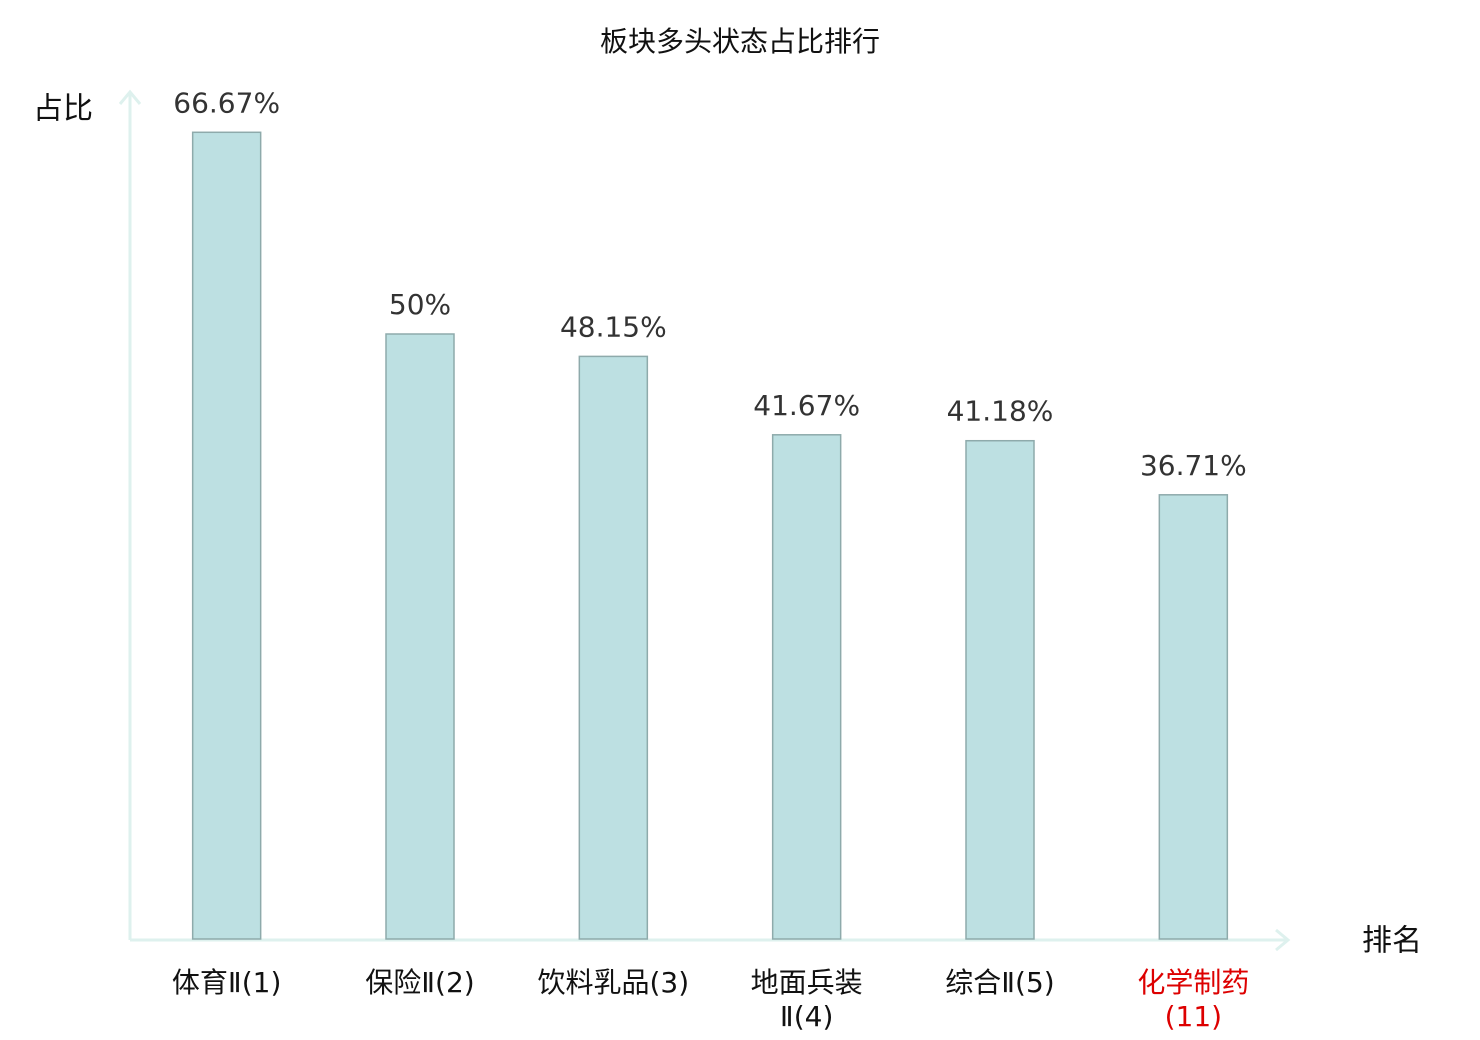  What do you see at coordinates (613, 982) in the screenshot?
I see `x-tick-label: 饮料乳品(3)` at bounding box center [613, 982].